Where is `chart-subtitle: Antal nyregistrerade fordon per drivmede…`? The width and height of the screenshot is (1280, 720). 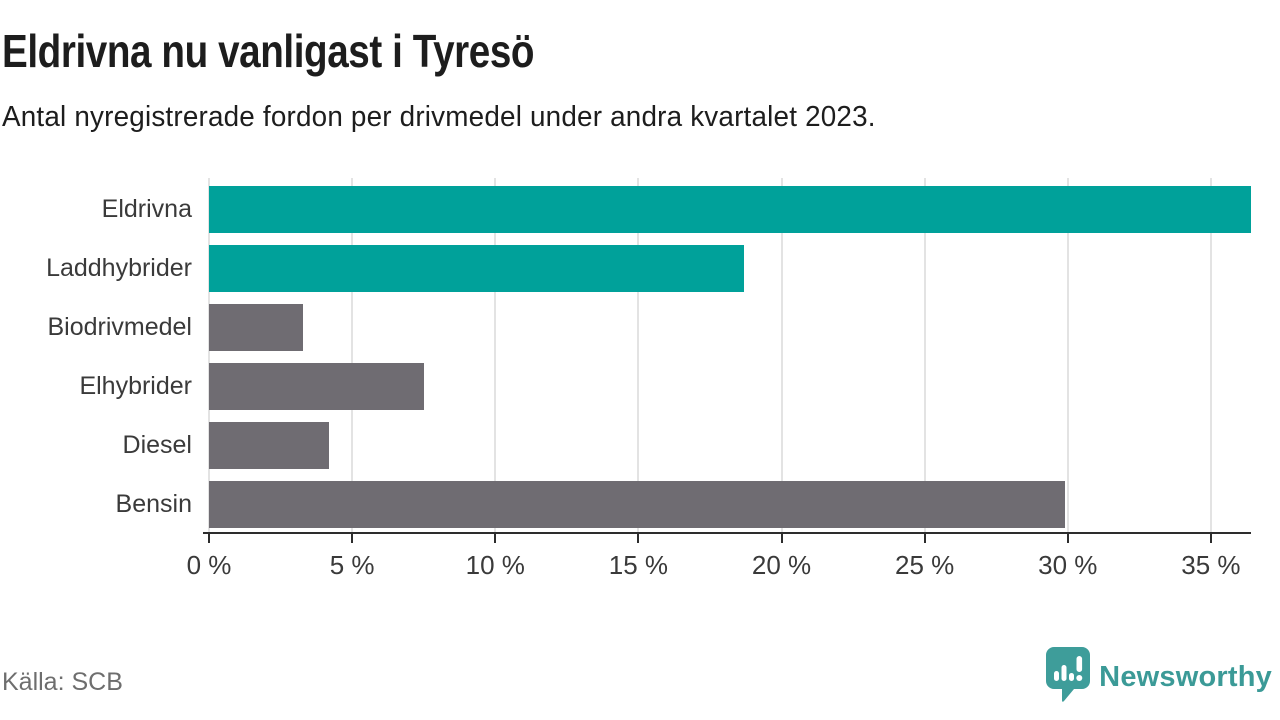
chart-subtitle: Antal nyregistrerade fordon per drivmede… is located at coordinates (439, 117).